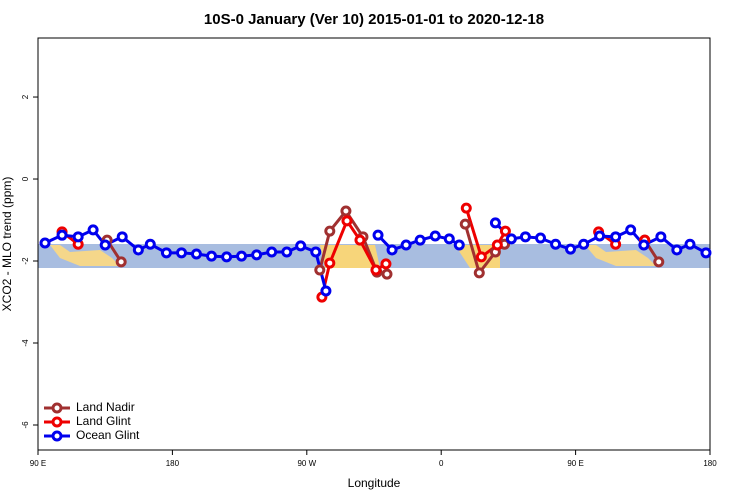 This screenshot has height=500, width=750. What do you see at coordinates (103, 421) in the screenshot?
I see `legend-label: Land Glint` at bounding box center [103, 421].